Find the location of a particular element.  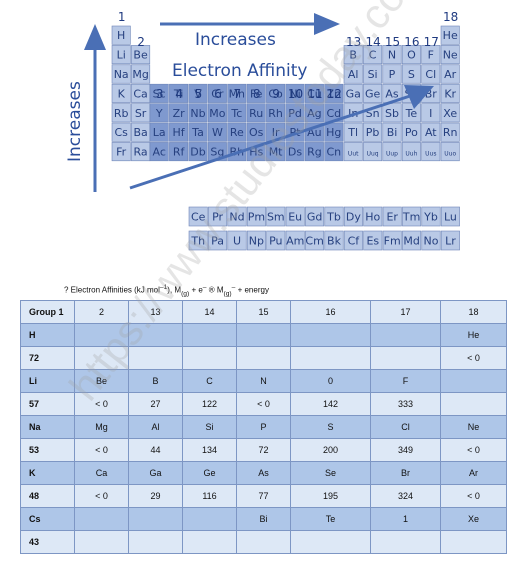

table-cell: 57 is located at coordinates (47, 404).